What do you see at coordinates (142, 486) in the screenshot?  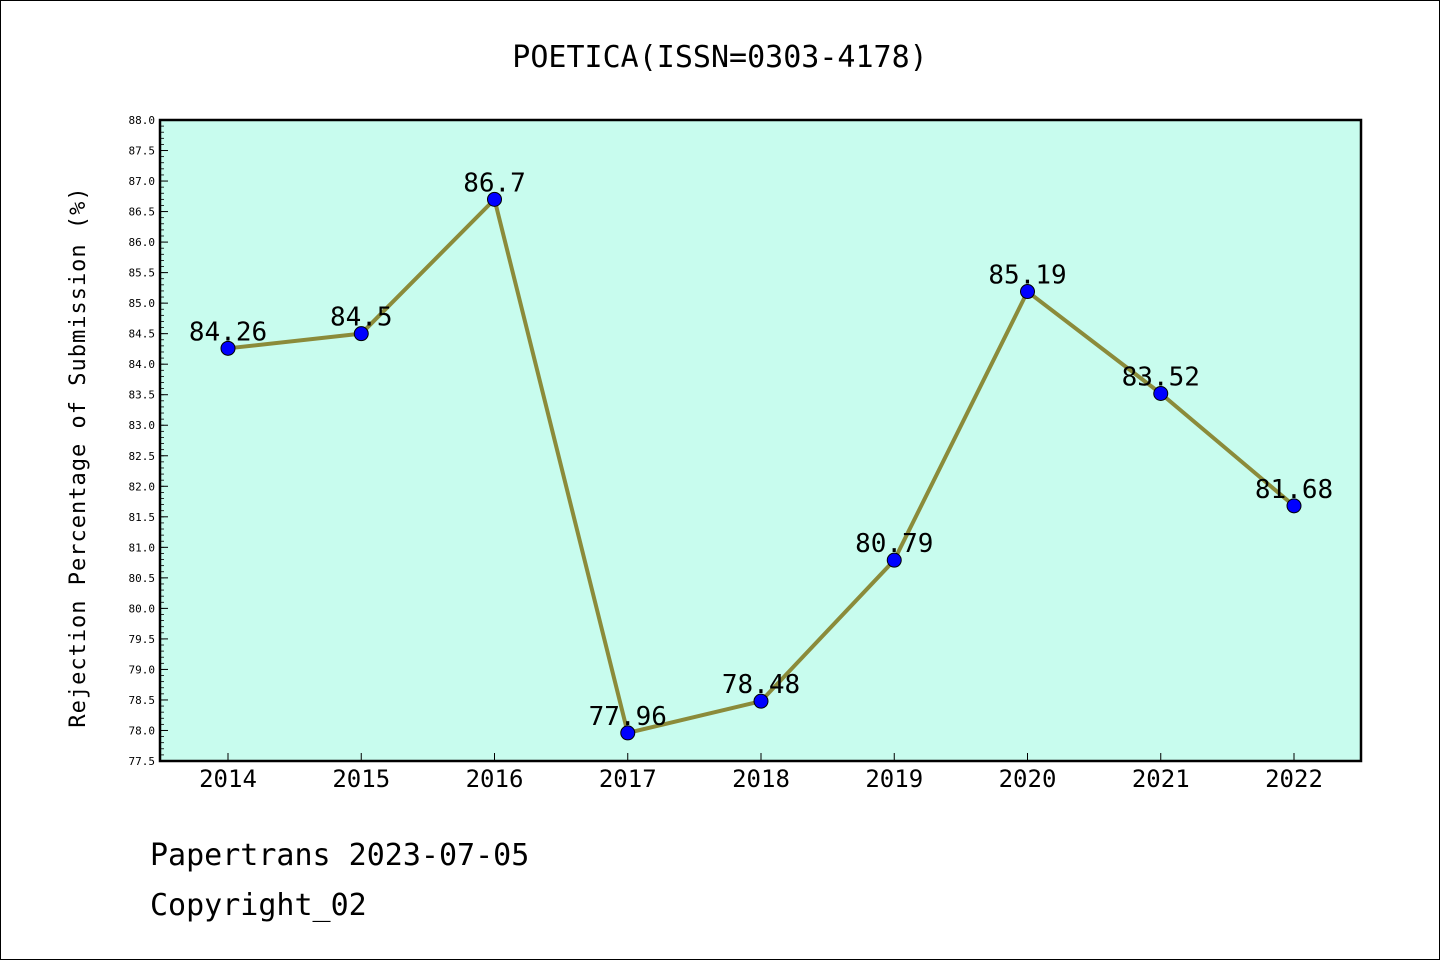 I see `y-tick-label: 82.0` at bounding box center [142, 486].